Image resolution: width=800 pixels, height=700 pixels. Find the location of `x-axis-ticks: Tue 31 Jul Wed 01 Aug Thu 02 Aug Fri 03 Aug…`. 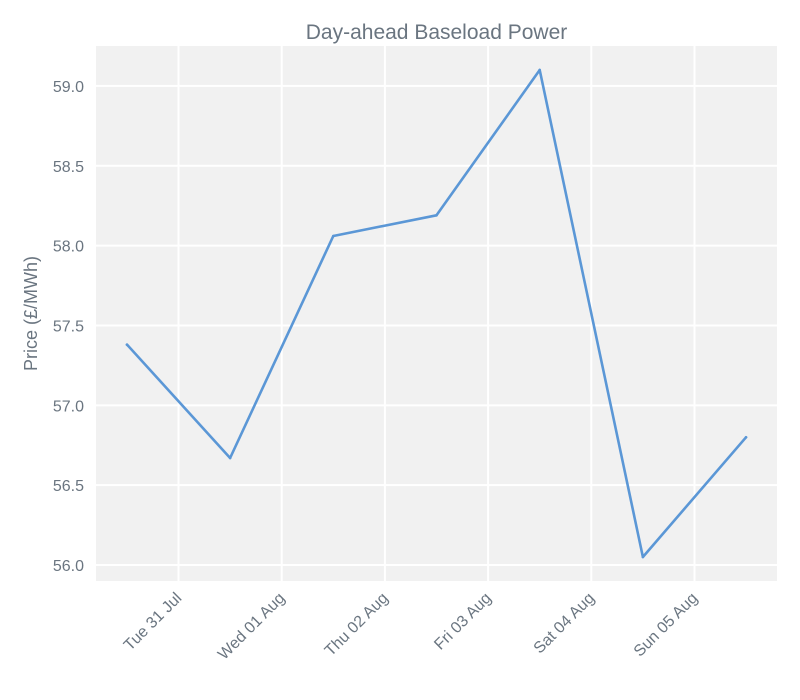

x-axis-ticks: Tue 31 Jul Wed 01 Aug Thu 02 Aug Fri 03 Aug… is located at coordinates (411, 626).